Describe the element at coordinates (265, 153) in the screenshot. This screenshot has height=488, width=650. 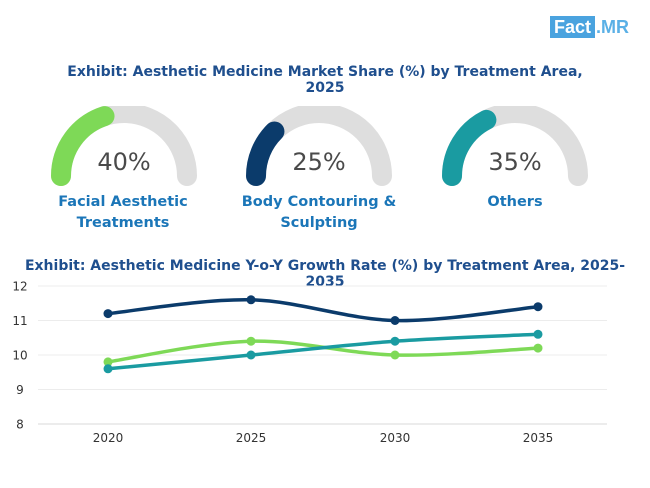
I see `gauge-body-fill` at that location.